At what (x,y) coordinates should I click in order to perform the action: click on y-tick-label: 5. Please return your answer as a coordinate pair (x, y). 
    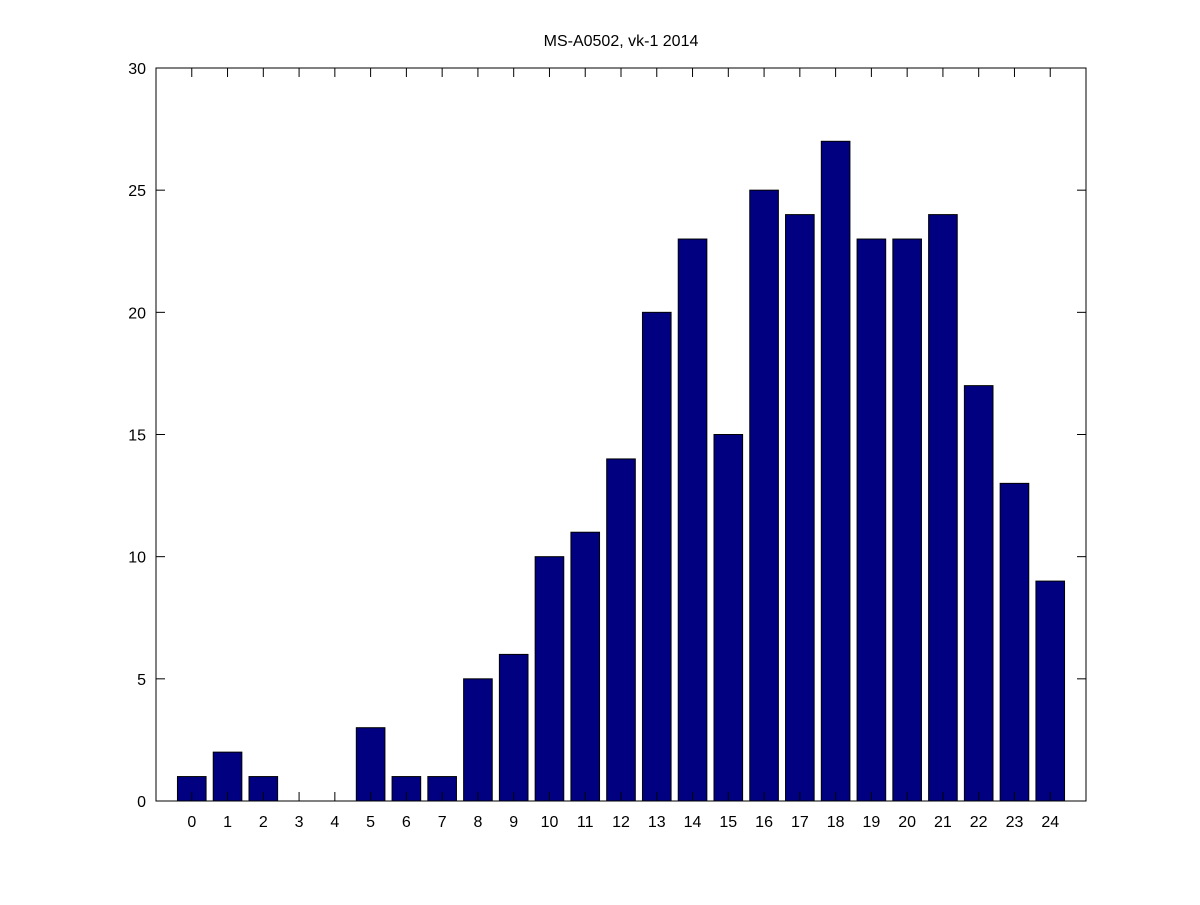
    Looking at the image, I should click on (141, 680).